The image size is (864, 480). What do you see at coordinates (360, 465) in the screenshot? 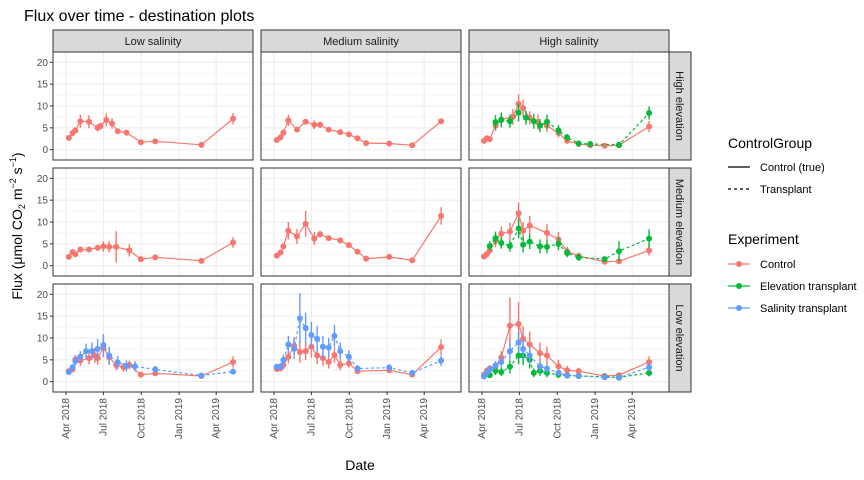
I see `x-axis-title: Date` at bounding box center [360, 465].